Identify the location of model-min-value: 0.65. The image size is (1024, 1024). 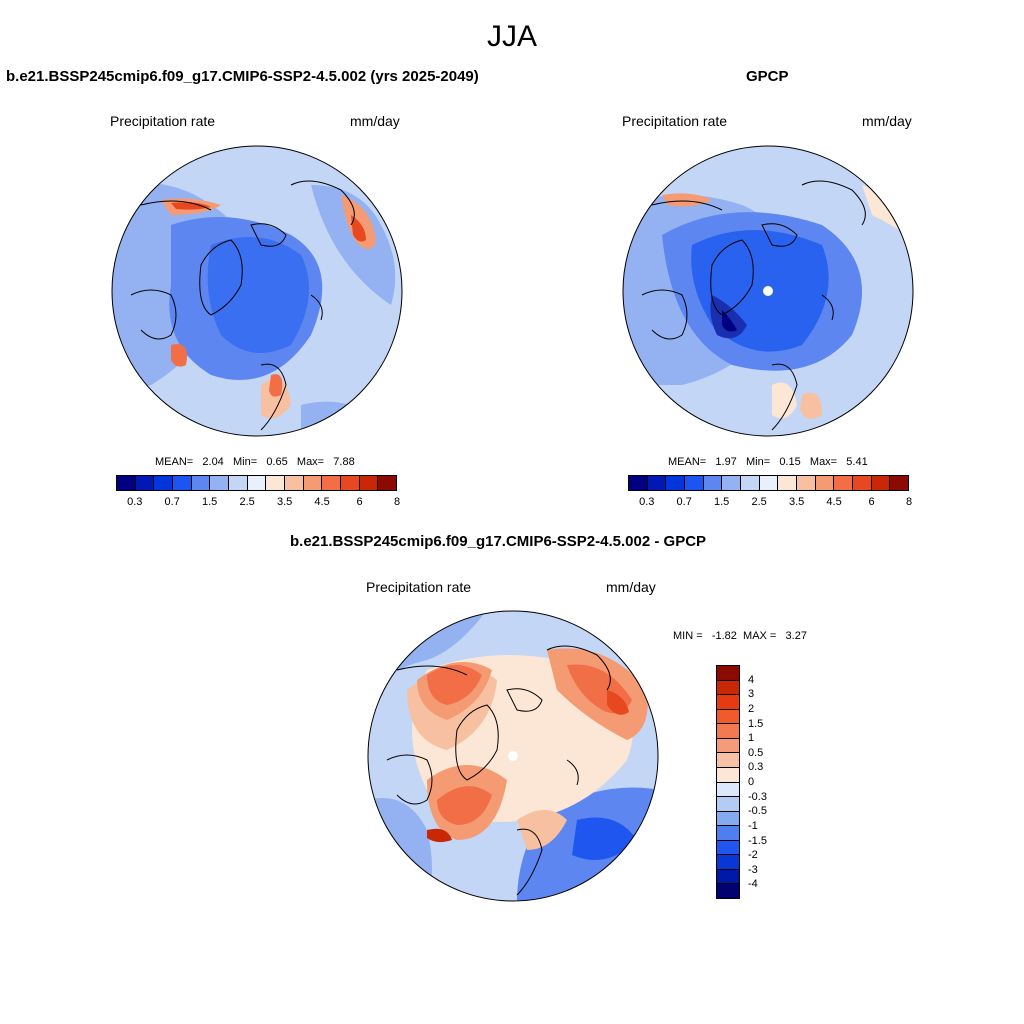
(277, 462).